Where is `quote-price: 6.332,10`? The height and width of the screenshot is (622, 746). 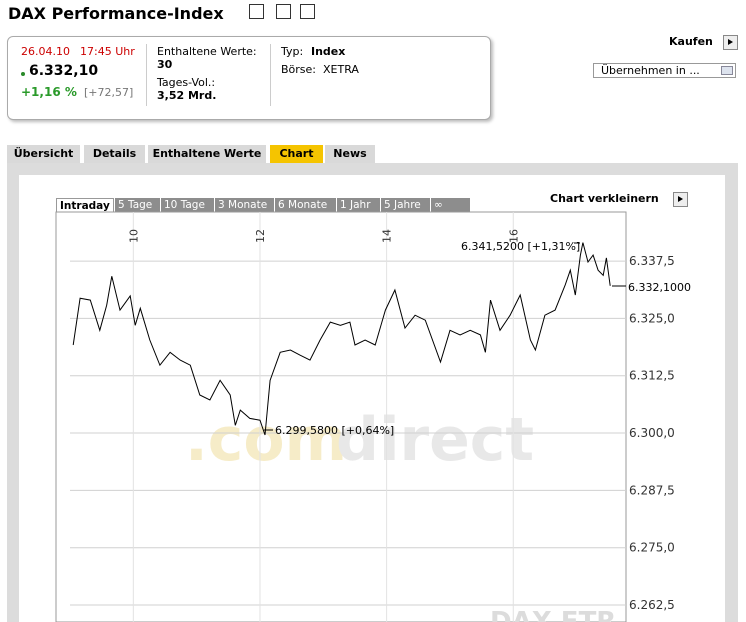
quote-price: 6.332,10 is located at coordinates (64, 71).